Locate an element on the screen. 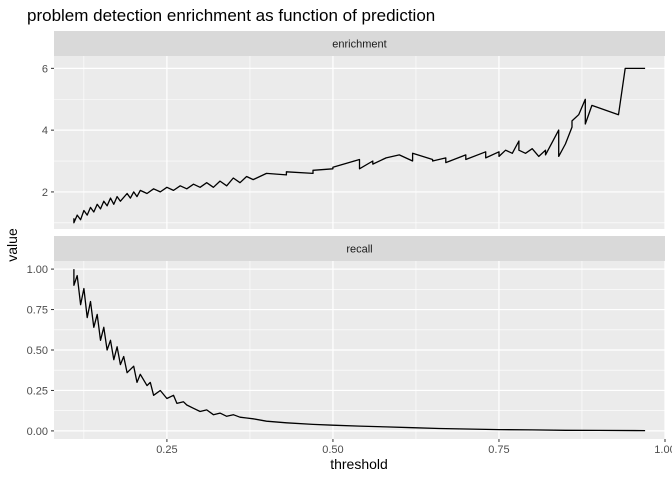 This screenshot has width=672, height=480. strip-label: recall is located at coordinates (359, 250).